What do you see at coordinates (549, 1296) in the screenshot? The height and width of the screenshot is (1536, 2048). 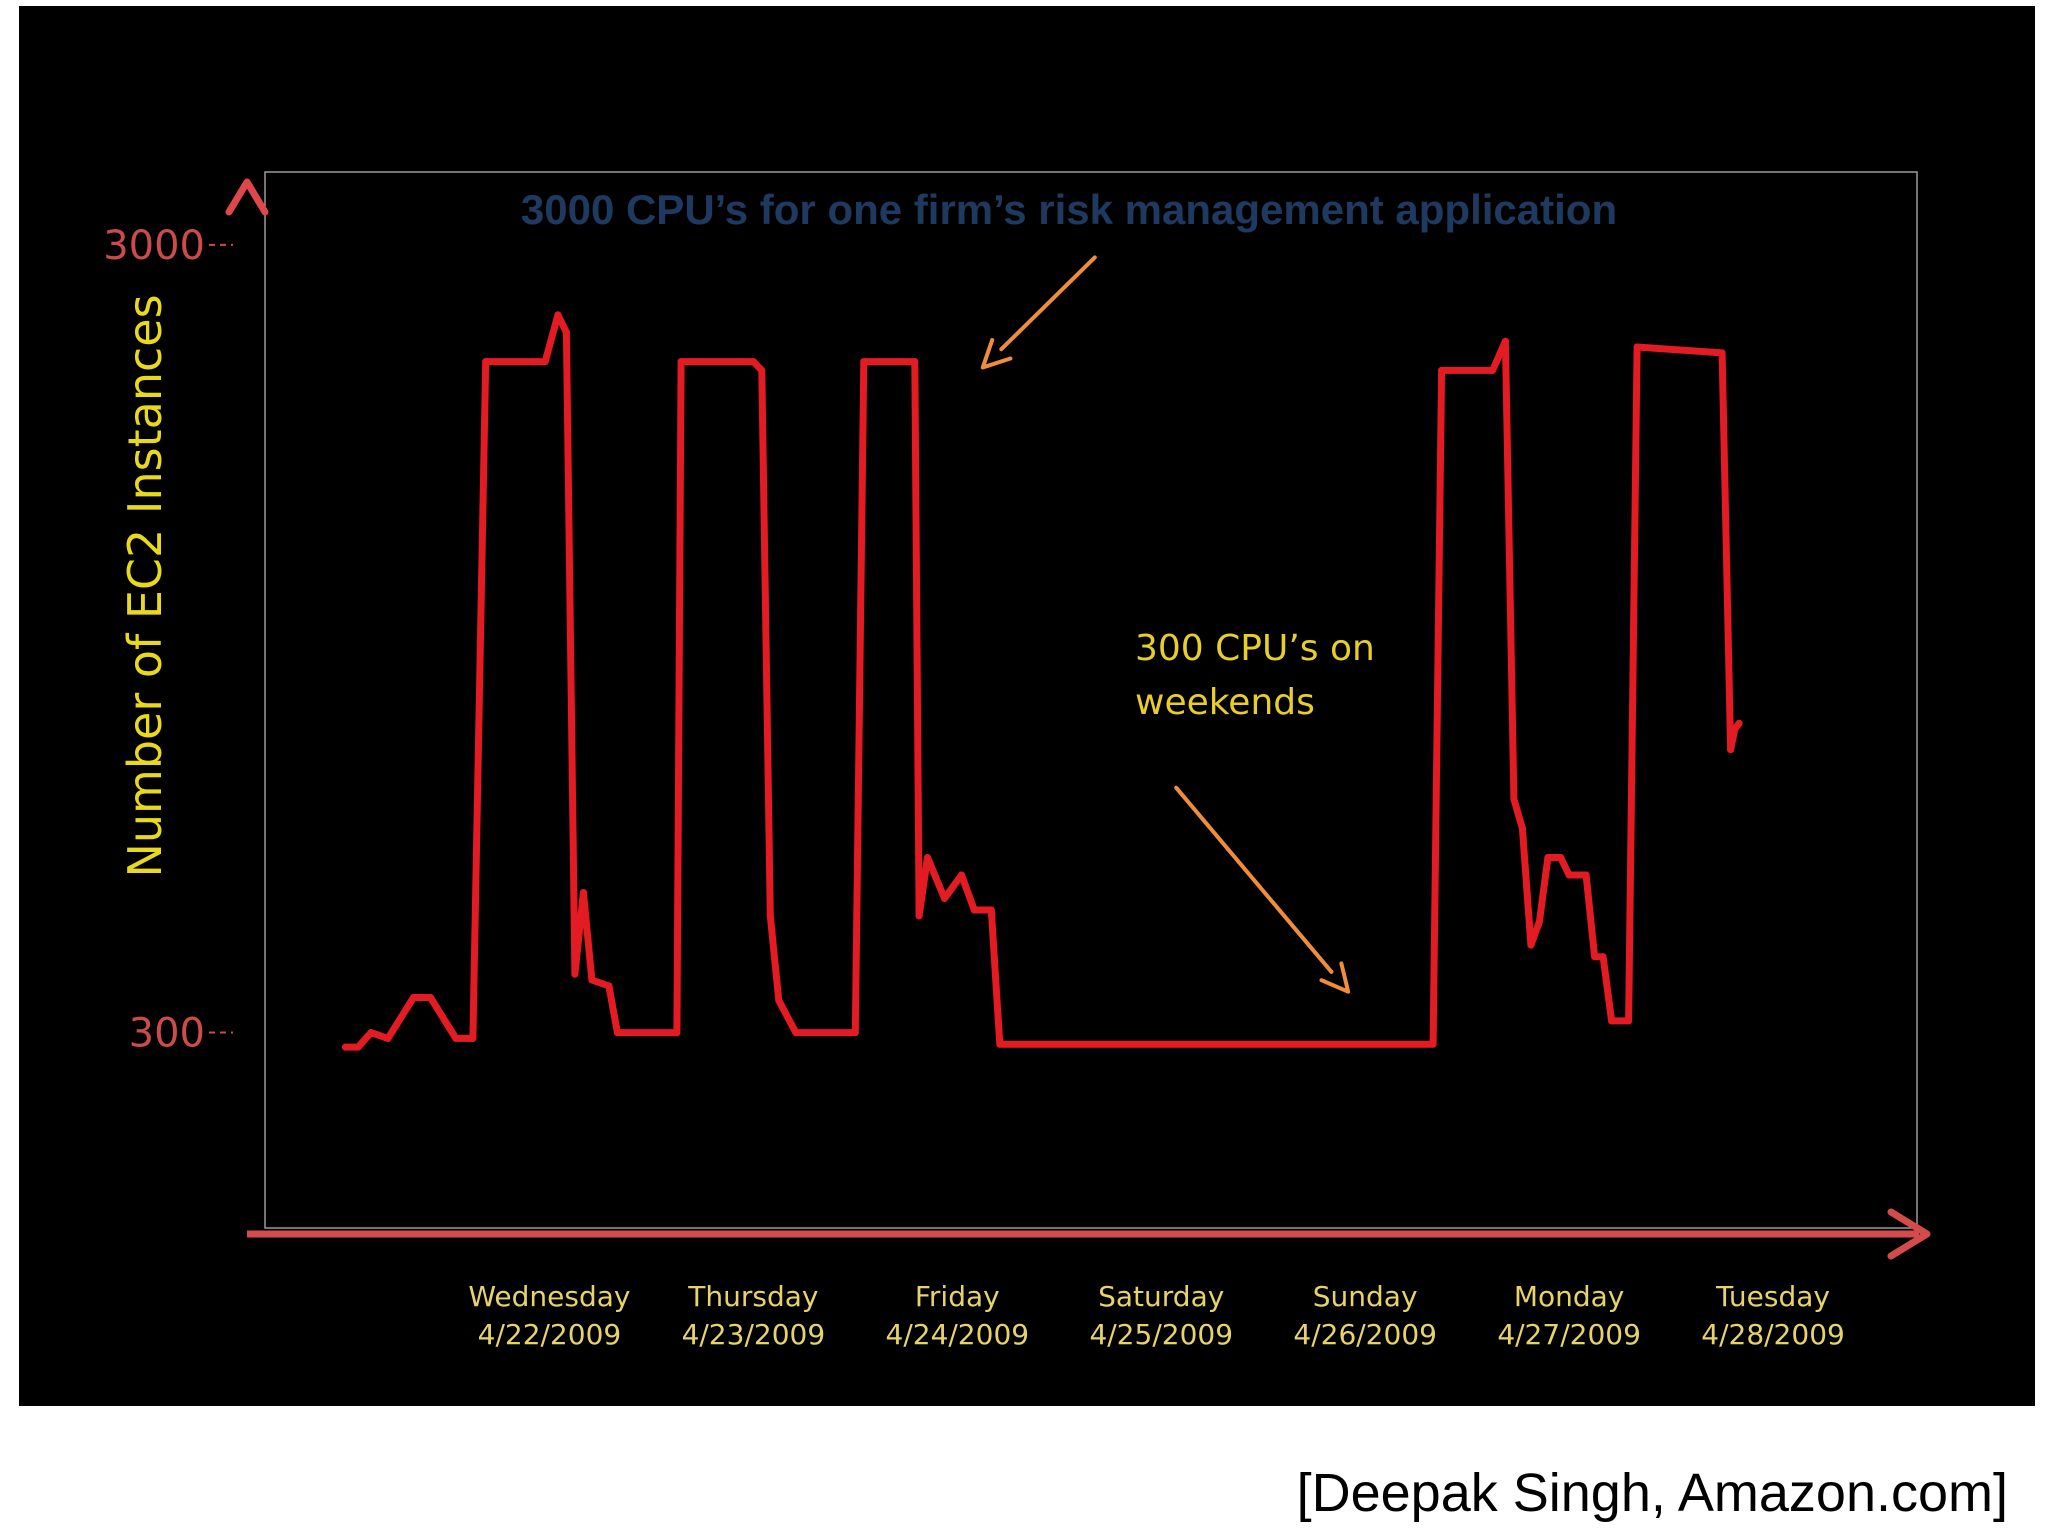 I see `x-tick-day-wednesday: Wednesday` at bounding box center [549, 1296].